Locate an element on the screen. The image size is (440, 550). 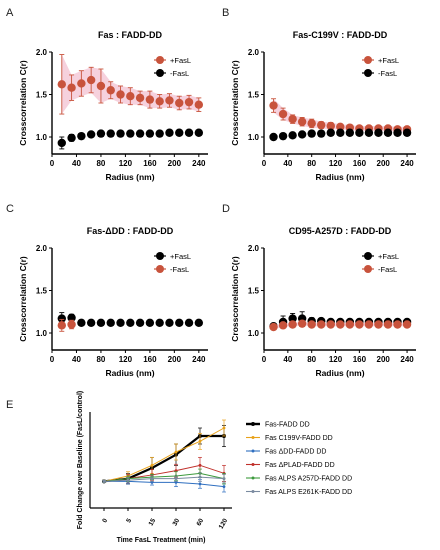
x-tick-label: 200 is located at coordinates (384, 359).